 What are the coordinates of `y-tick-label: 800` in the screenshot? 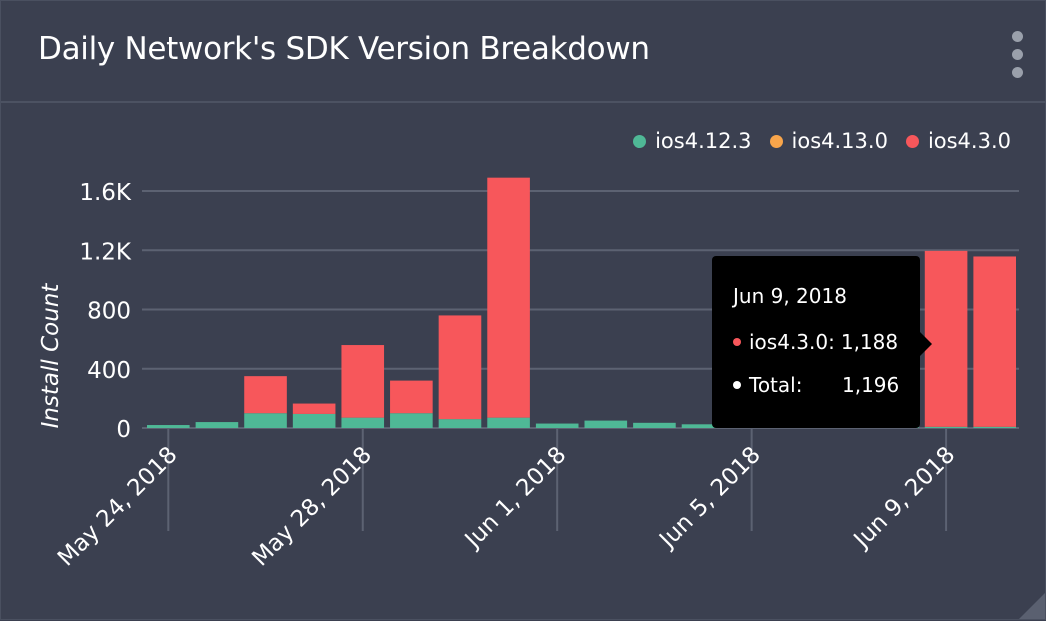 It's located at (109, 312).